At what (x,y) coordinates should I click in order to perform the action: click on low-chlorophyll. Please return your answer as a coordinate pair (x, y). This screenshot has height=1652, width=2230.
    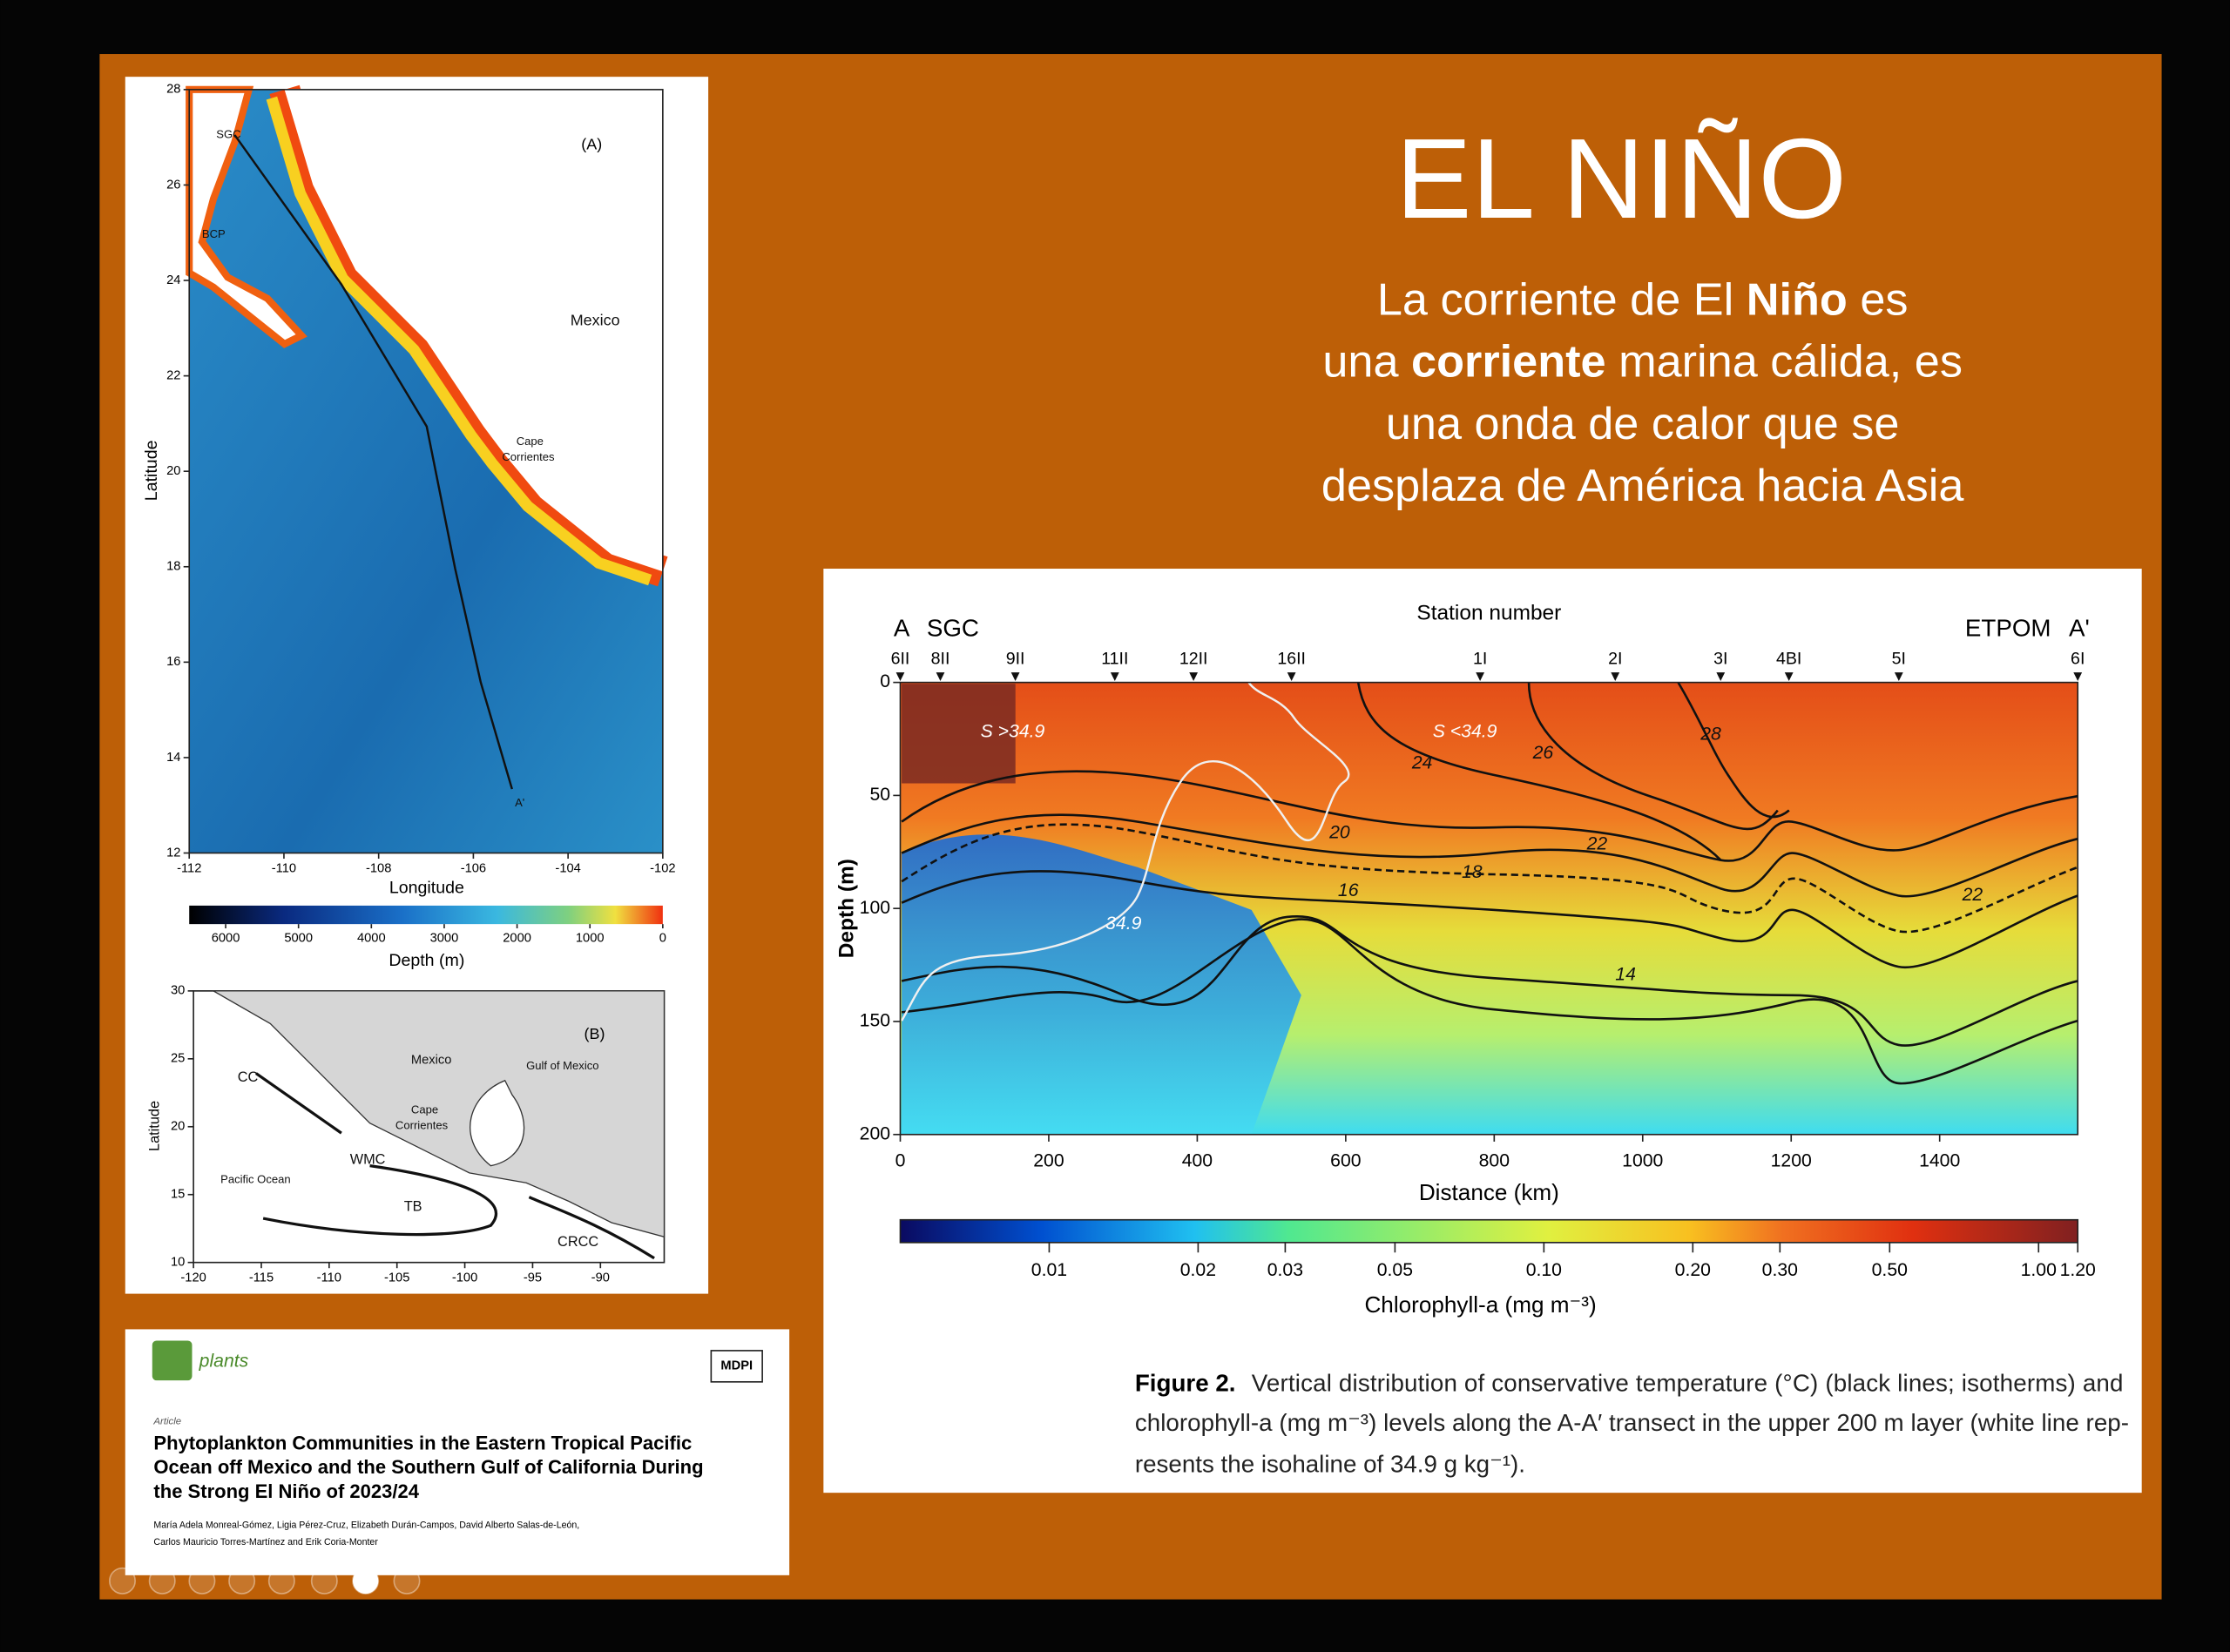
    Looking at the image, I should click on (1101, 984).